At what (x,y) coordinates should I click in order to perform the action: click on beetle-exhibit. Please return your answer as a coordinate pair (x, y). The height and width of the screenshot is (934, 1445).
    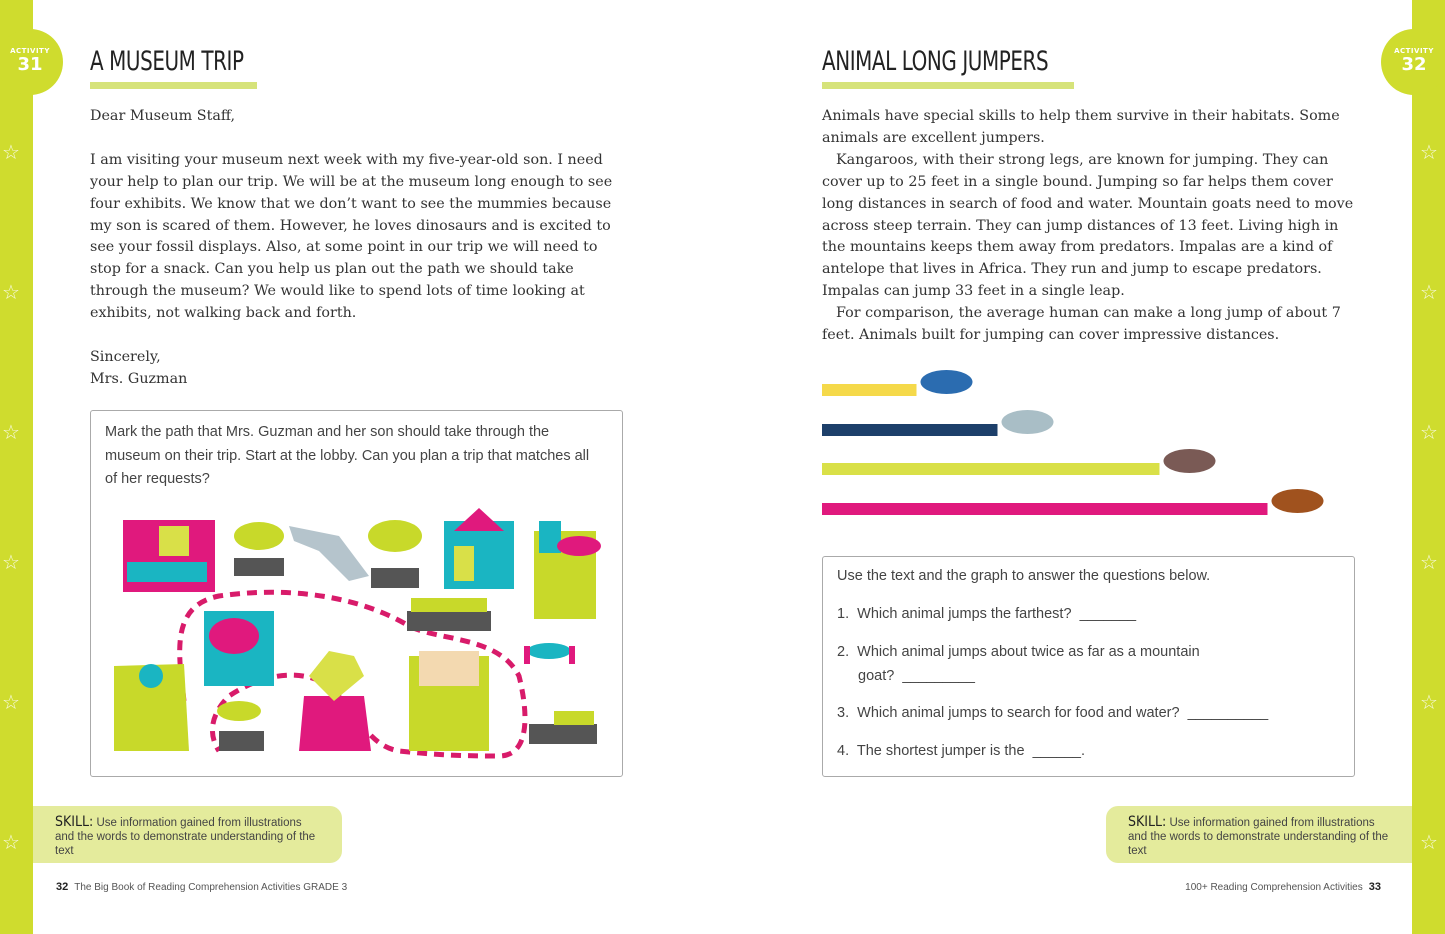
    Looking at the image, I should click on (239, 648).